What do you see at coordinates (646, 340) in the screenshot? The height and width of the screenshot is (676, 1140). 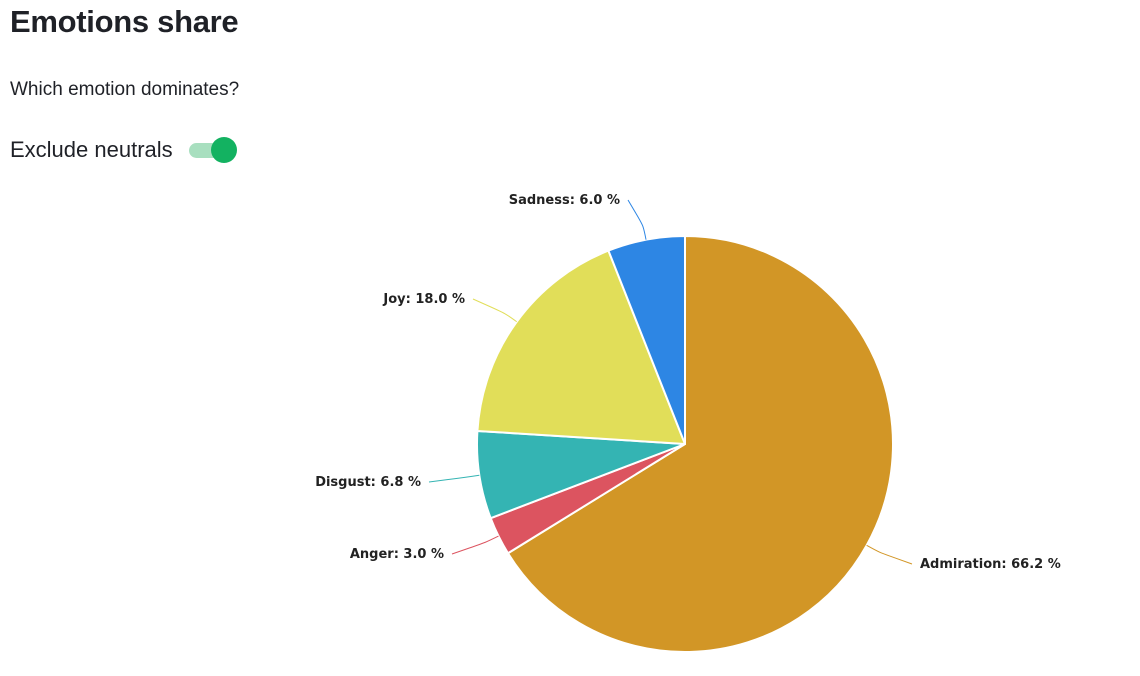 I see `pie-slice-sadness` at bounding box center [646, 340].